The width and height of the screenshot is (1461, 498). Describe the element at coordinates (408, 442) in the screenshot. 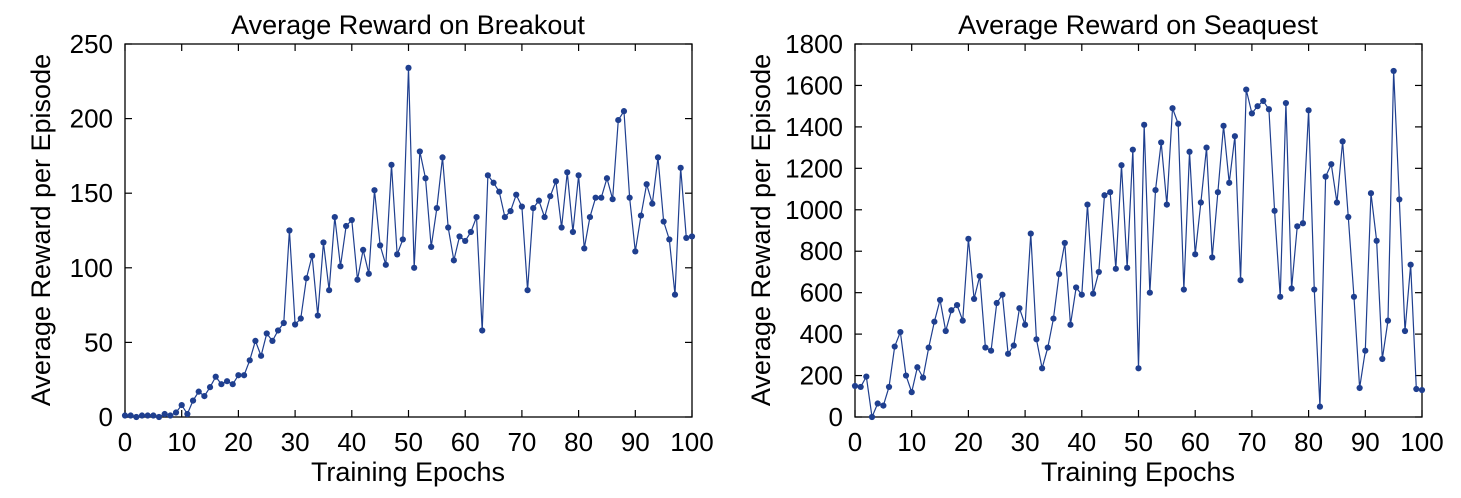

I see `x-tick-label: 50` at that location.